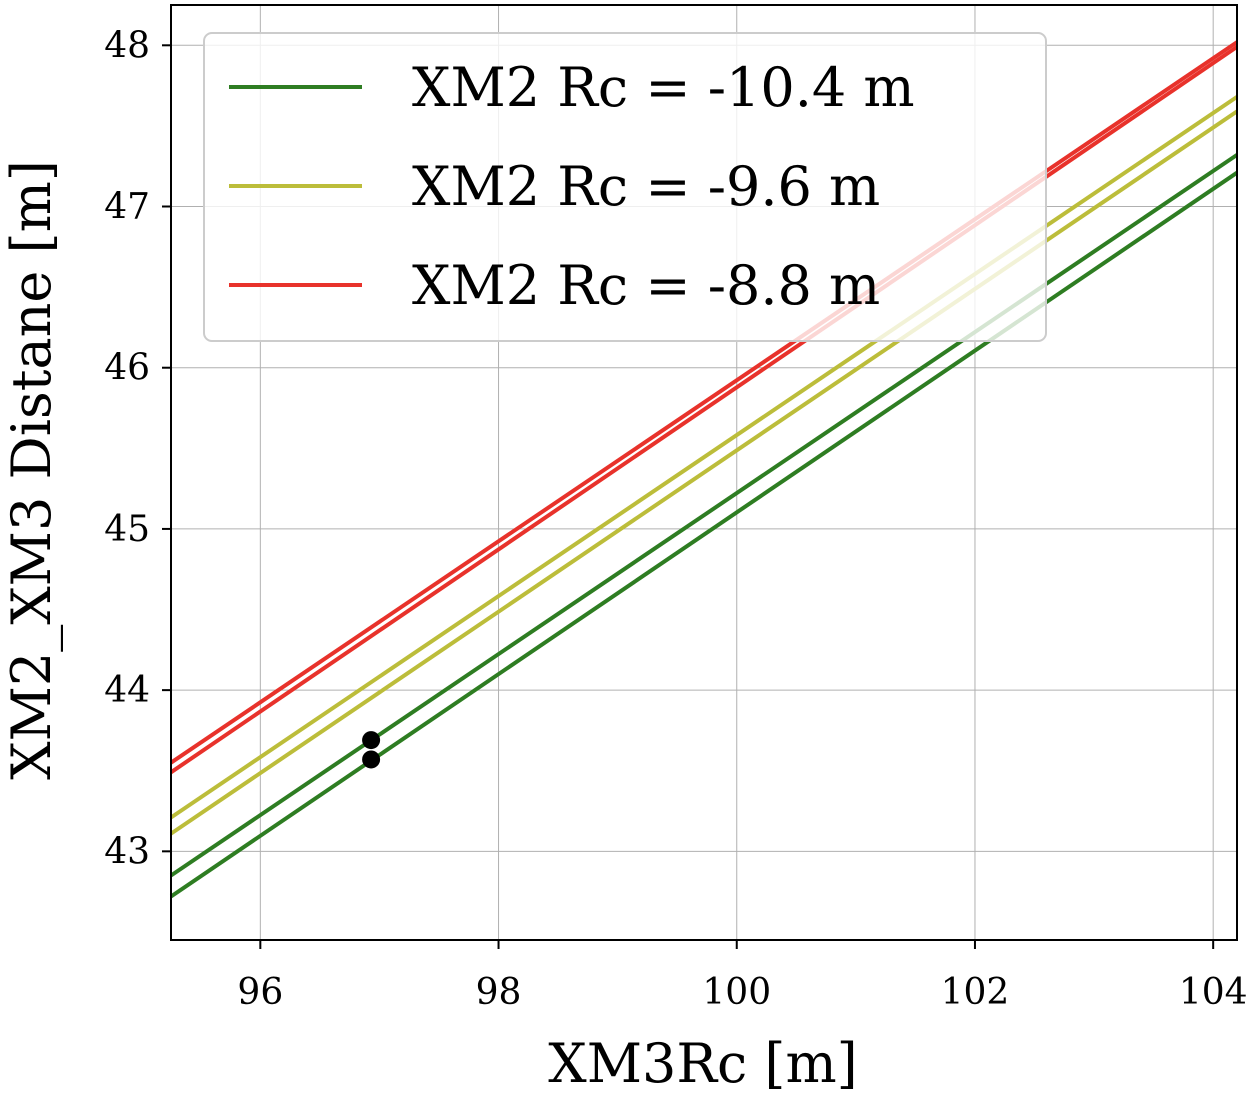  Describe the element at coordinates (31, 470) in the screenshot. I see `y-axis-label: XM2_XM3 Distane [m]` at that location.